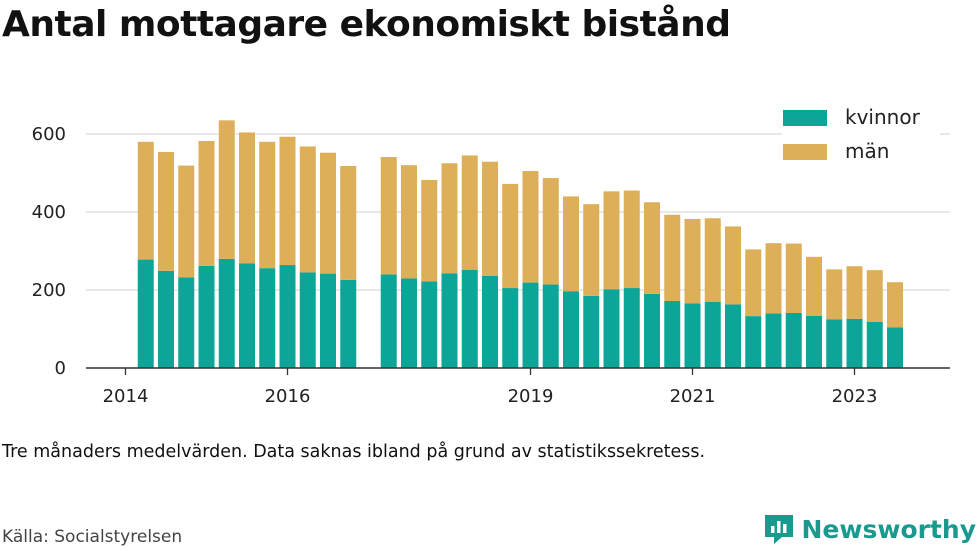  I want to click on y-tick-label: 400, so click(49, 212).